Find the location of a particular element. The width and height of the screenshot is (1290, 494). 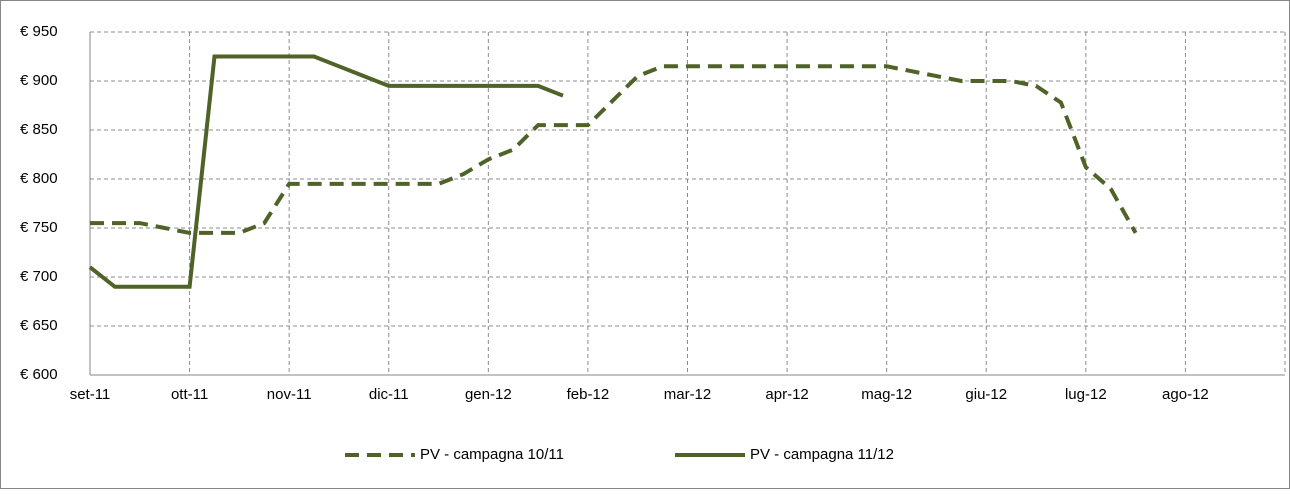

y-tick-label: € 650 is located at coordinates (39, 325).